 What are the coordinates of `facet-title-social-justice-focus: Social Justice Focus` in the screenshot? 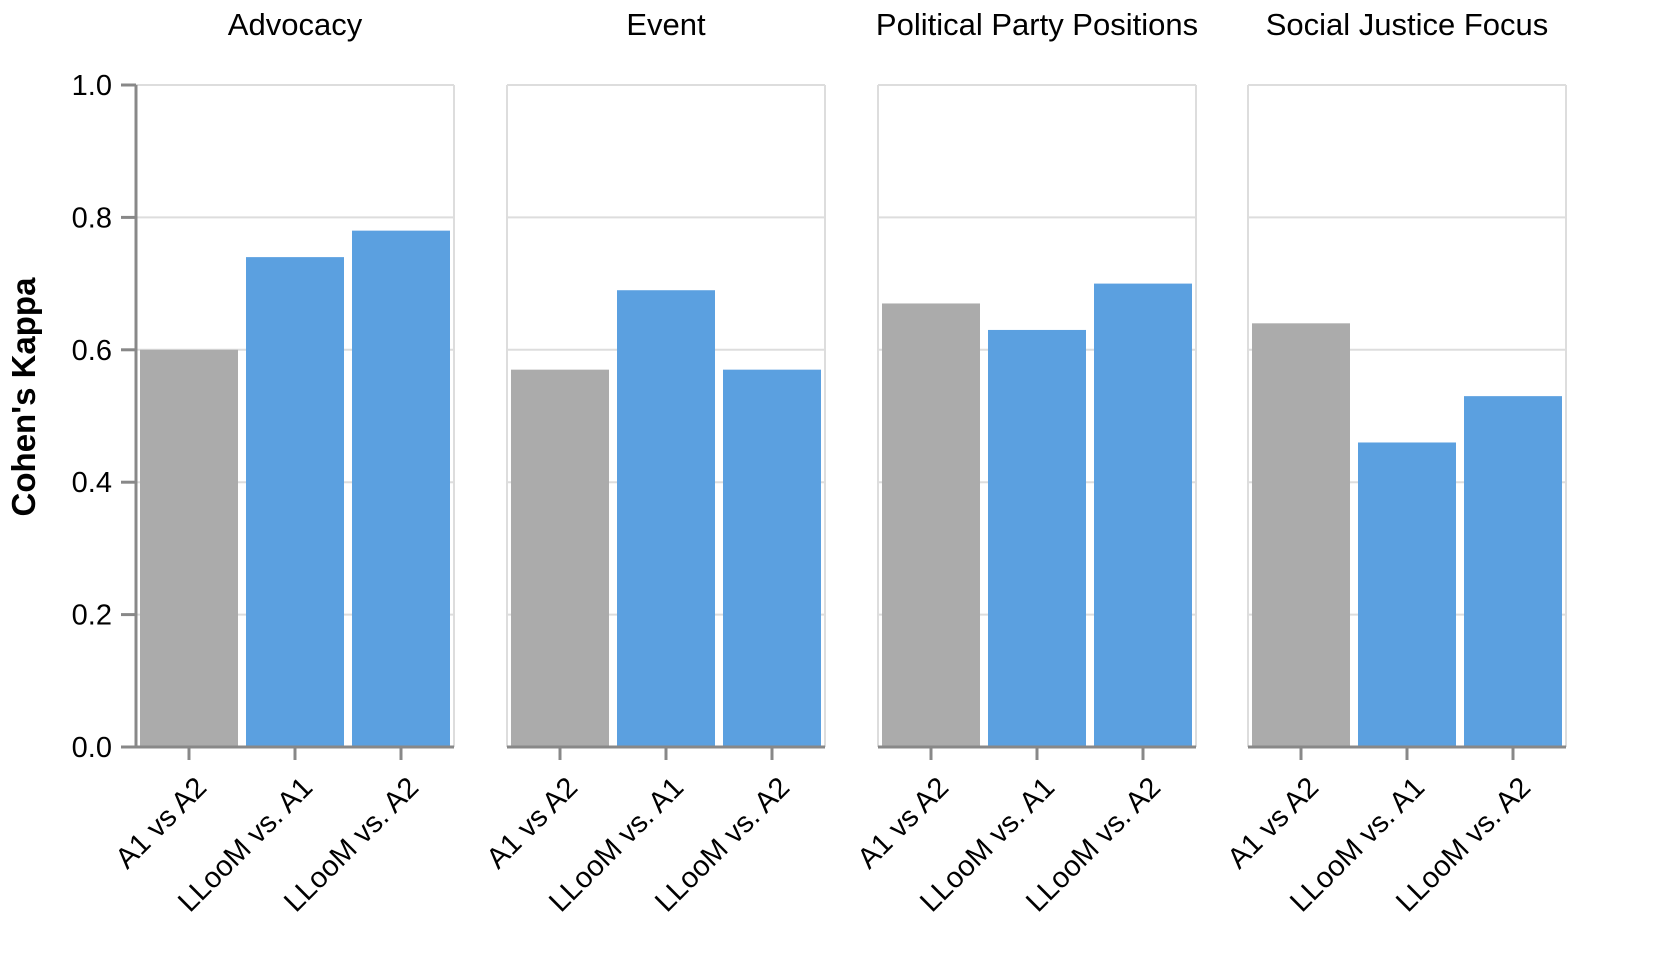 It's located at (1407, 24).